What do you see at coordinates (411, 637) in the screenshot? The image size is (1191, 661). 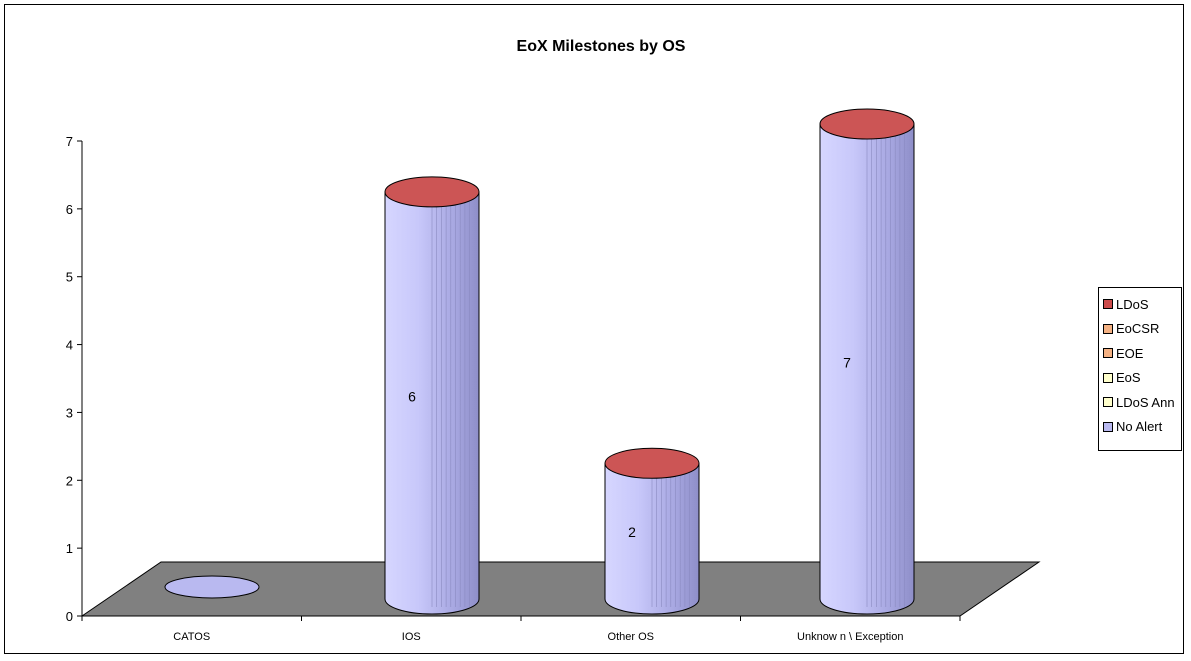 I see `x-tick-label: IOS` at bounding box center [411, 637].